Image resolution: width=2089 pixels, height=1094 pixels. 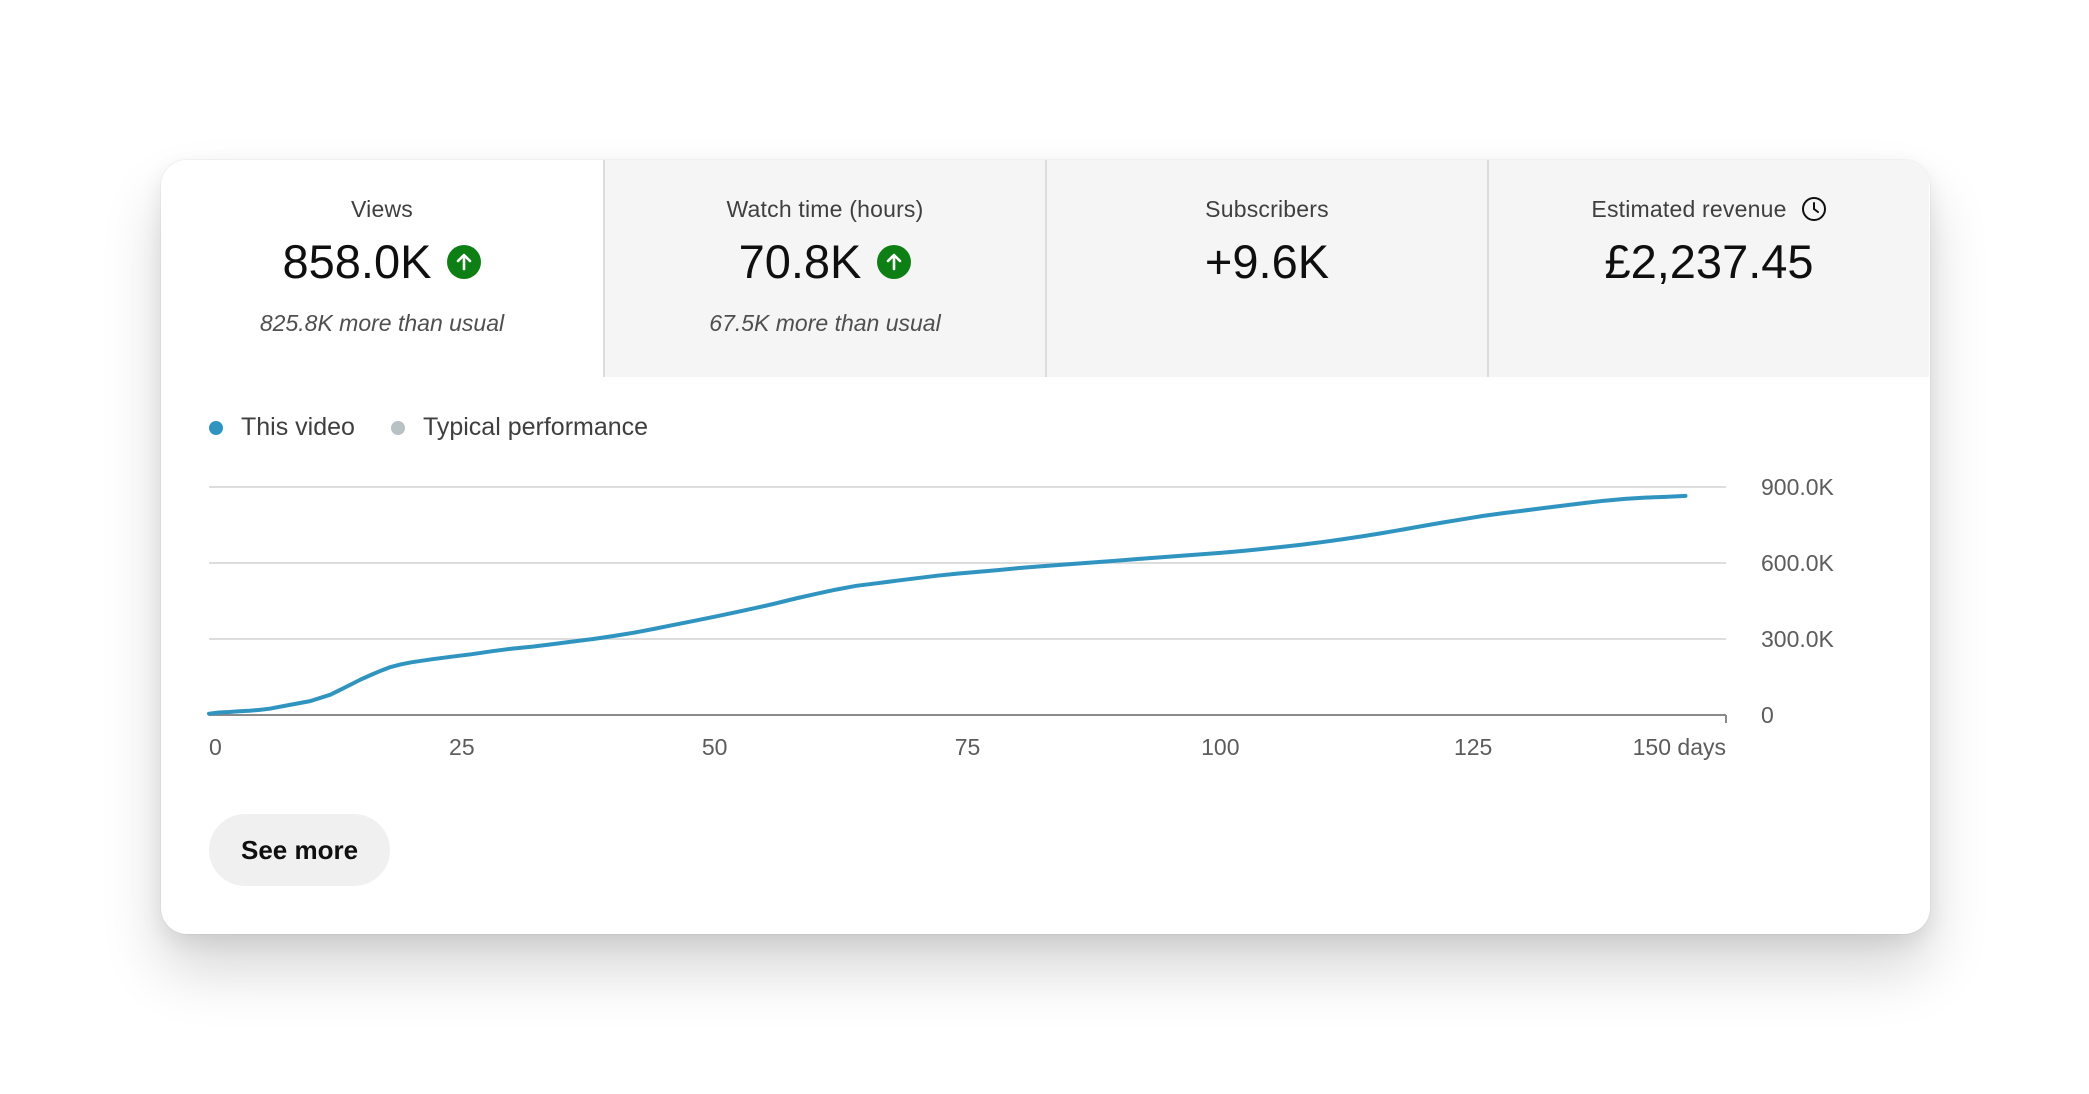 I want to click on tab-views: Views 858.0K 825.8K more than usual, so click(x=382, y=268).